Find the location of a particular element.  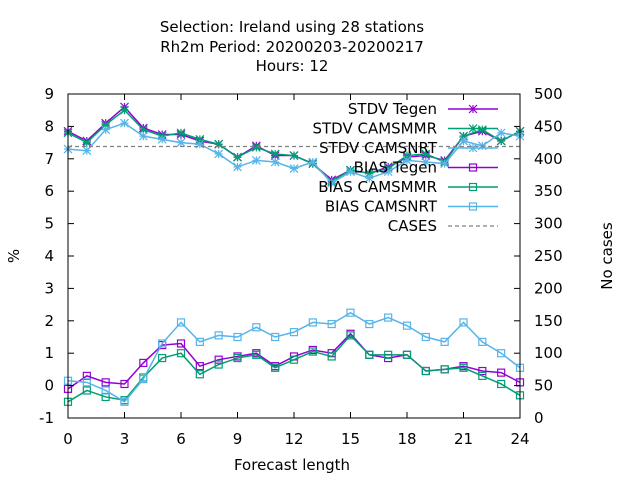

y-tick-label: 3 is located at coordinates (49, 288).